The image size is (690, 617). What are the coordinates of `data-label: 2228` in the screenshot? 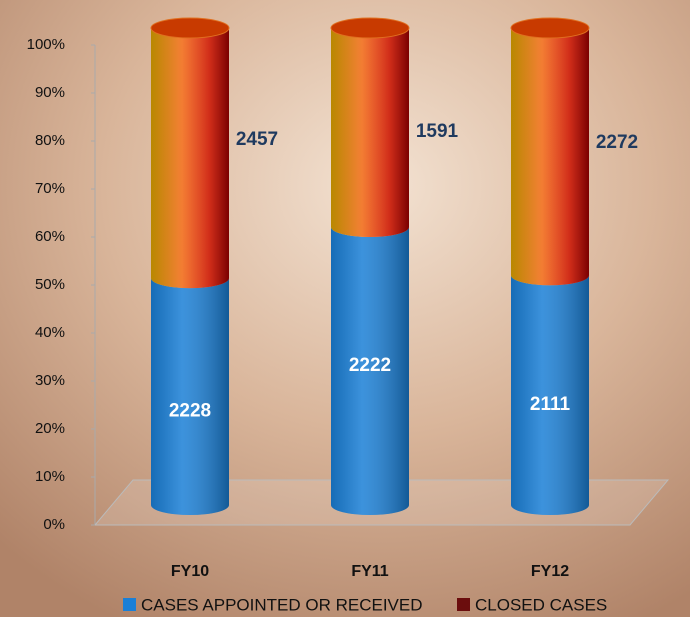 It's located at (190, 411).